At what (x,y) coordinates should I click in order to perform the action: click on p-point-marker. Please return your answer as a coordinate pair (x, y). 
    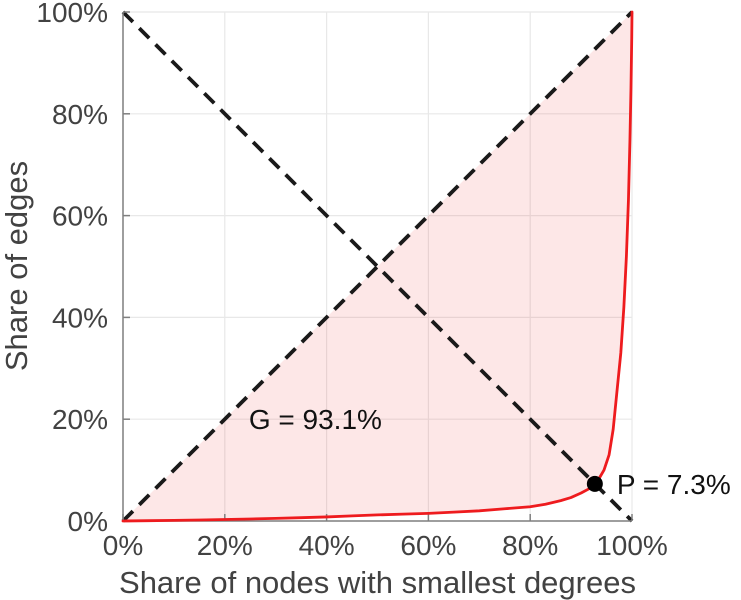
    Looking at the image, I should click on (594, 483).